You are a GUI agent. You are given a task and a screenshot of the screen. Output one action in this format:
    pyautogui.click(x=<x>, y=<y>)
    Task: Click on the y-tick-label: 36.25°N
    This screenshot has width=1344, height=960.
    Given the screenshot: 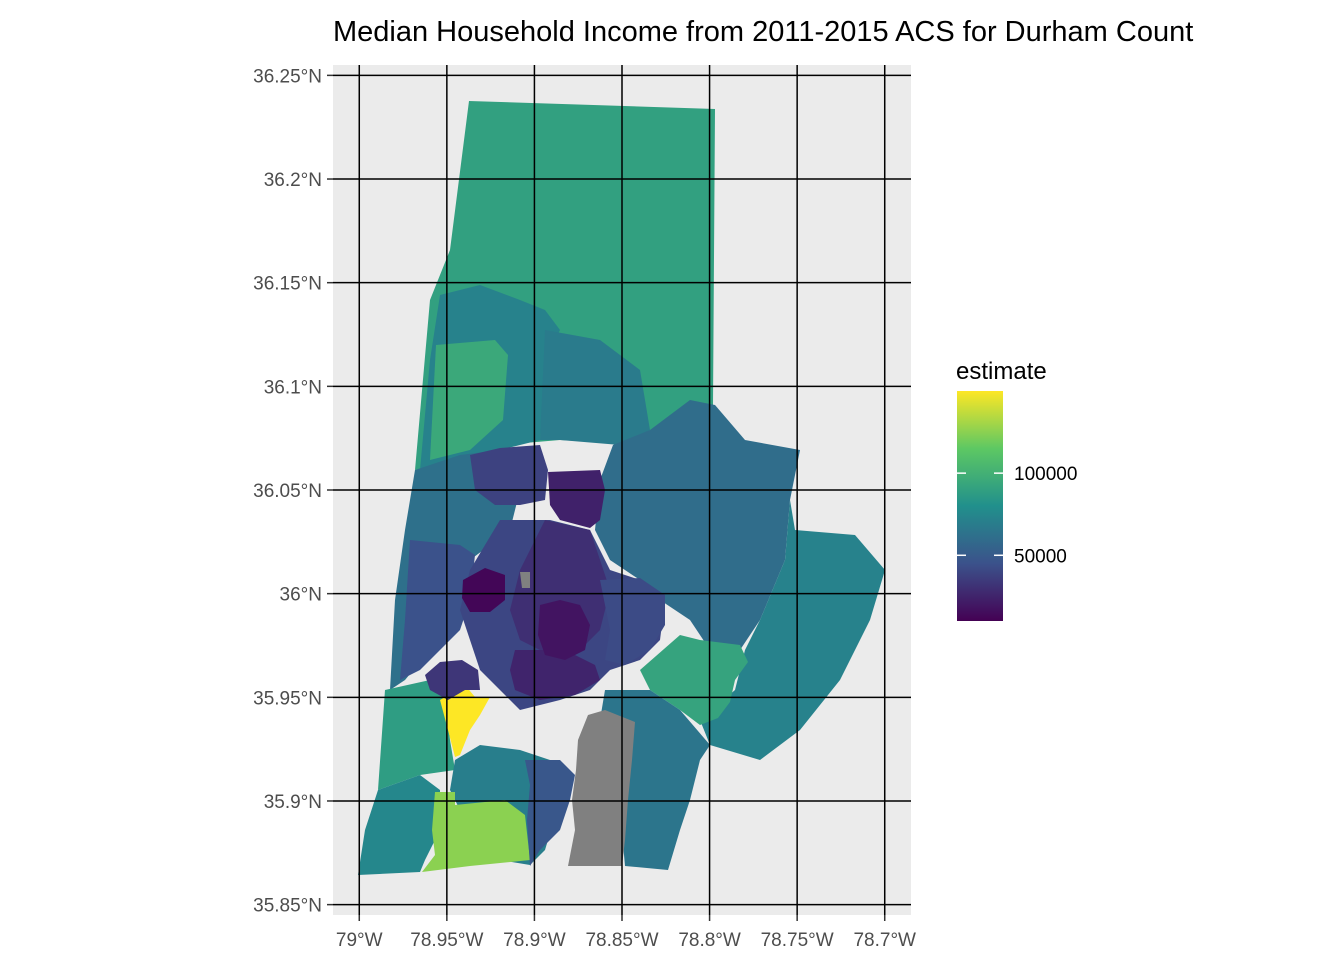 What is the action you would take?
    pyautogui.click(x=287, y=76)
    